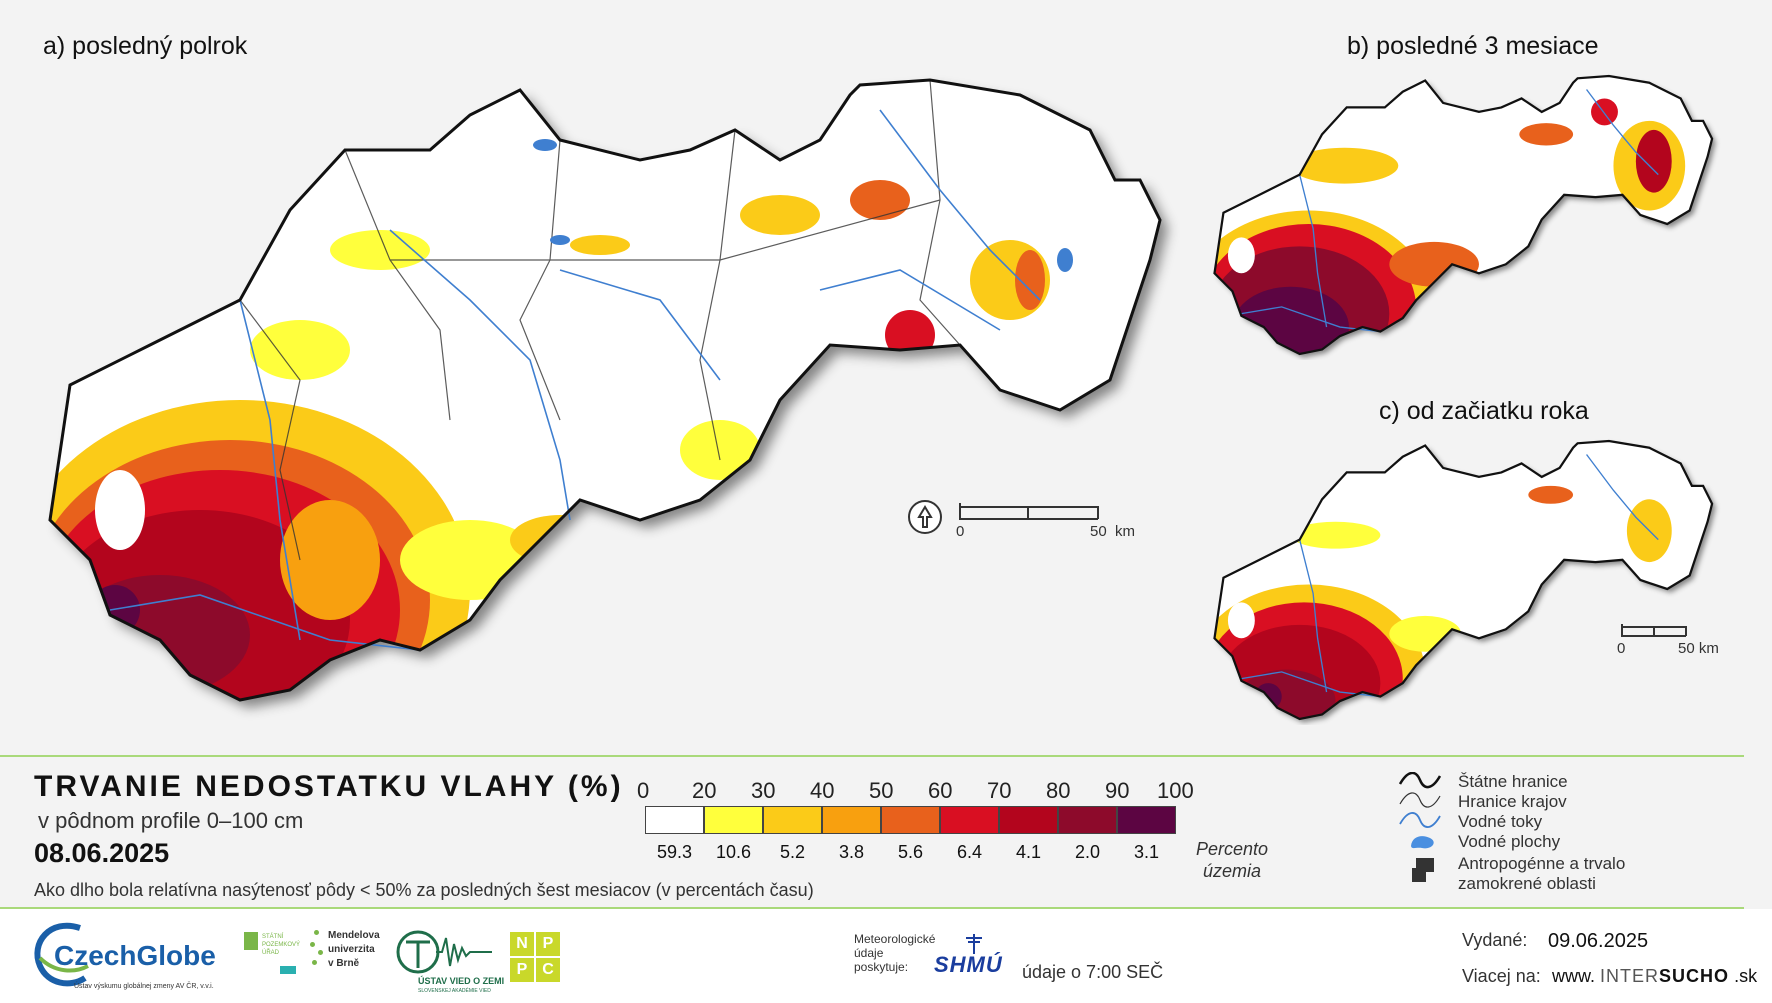  I want to click on pct-label: Percento územia, so click(1232, 860).